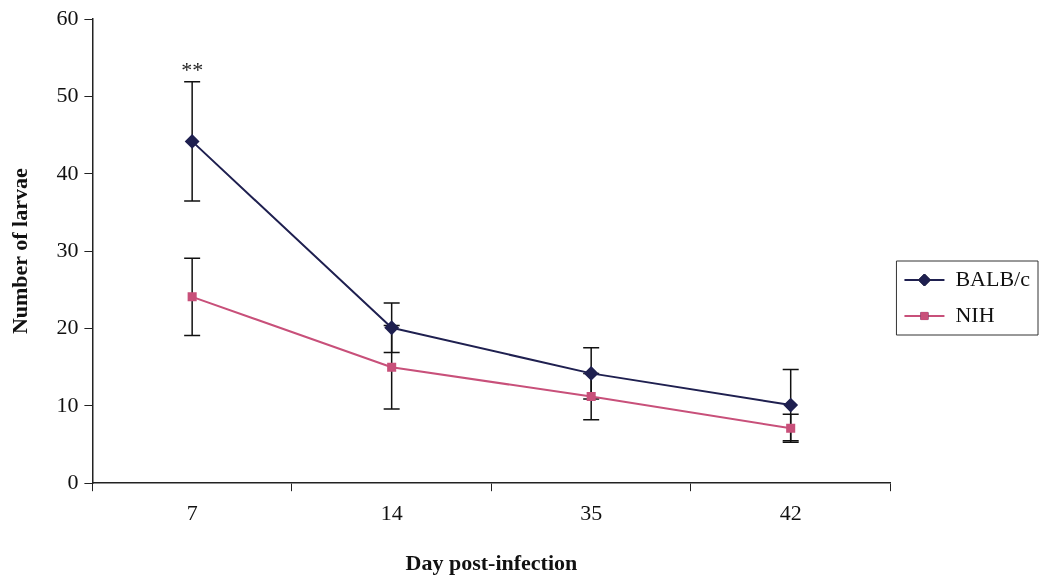 The image size is (1046, 586). I want to click on annotation: **, so click(192, 69).